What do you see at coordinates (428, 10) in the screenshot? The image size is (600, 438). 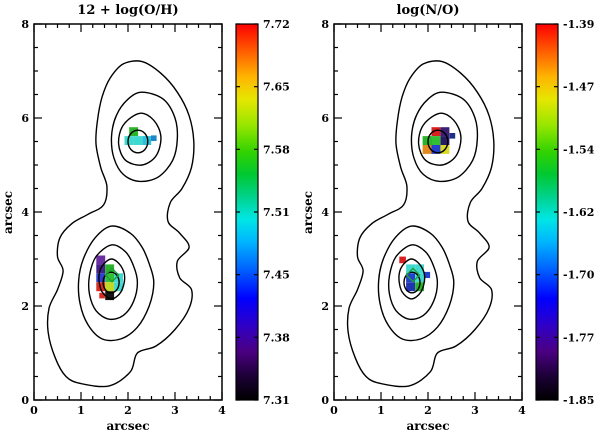 I see `panel-title-nitrogen-oxygen: log(N/O)` at bounding box center [428, 10].